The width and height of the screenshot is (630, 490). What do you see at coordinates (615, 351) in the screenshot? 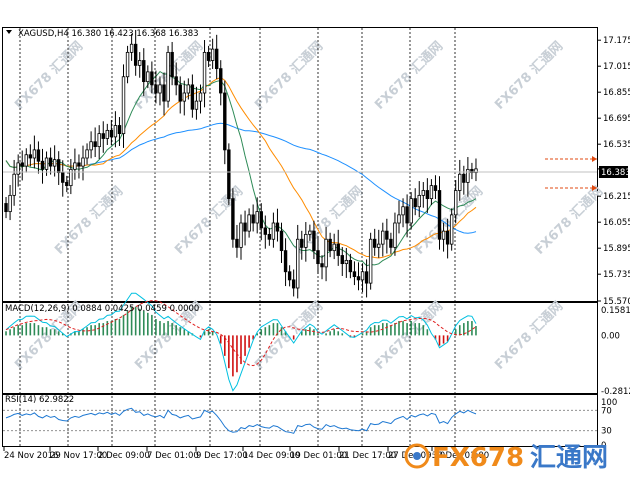
I see `macd-axis: 0.1581 0.00 -0.2812` at bounding box center [615, 351].